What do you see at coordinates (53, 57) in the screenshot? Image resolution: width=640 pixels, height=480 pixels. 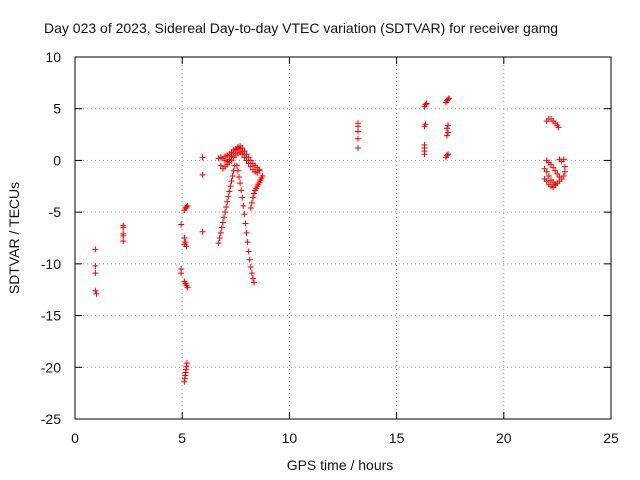 I see `y-tick-label: 10` at bounding box center [53, 57].